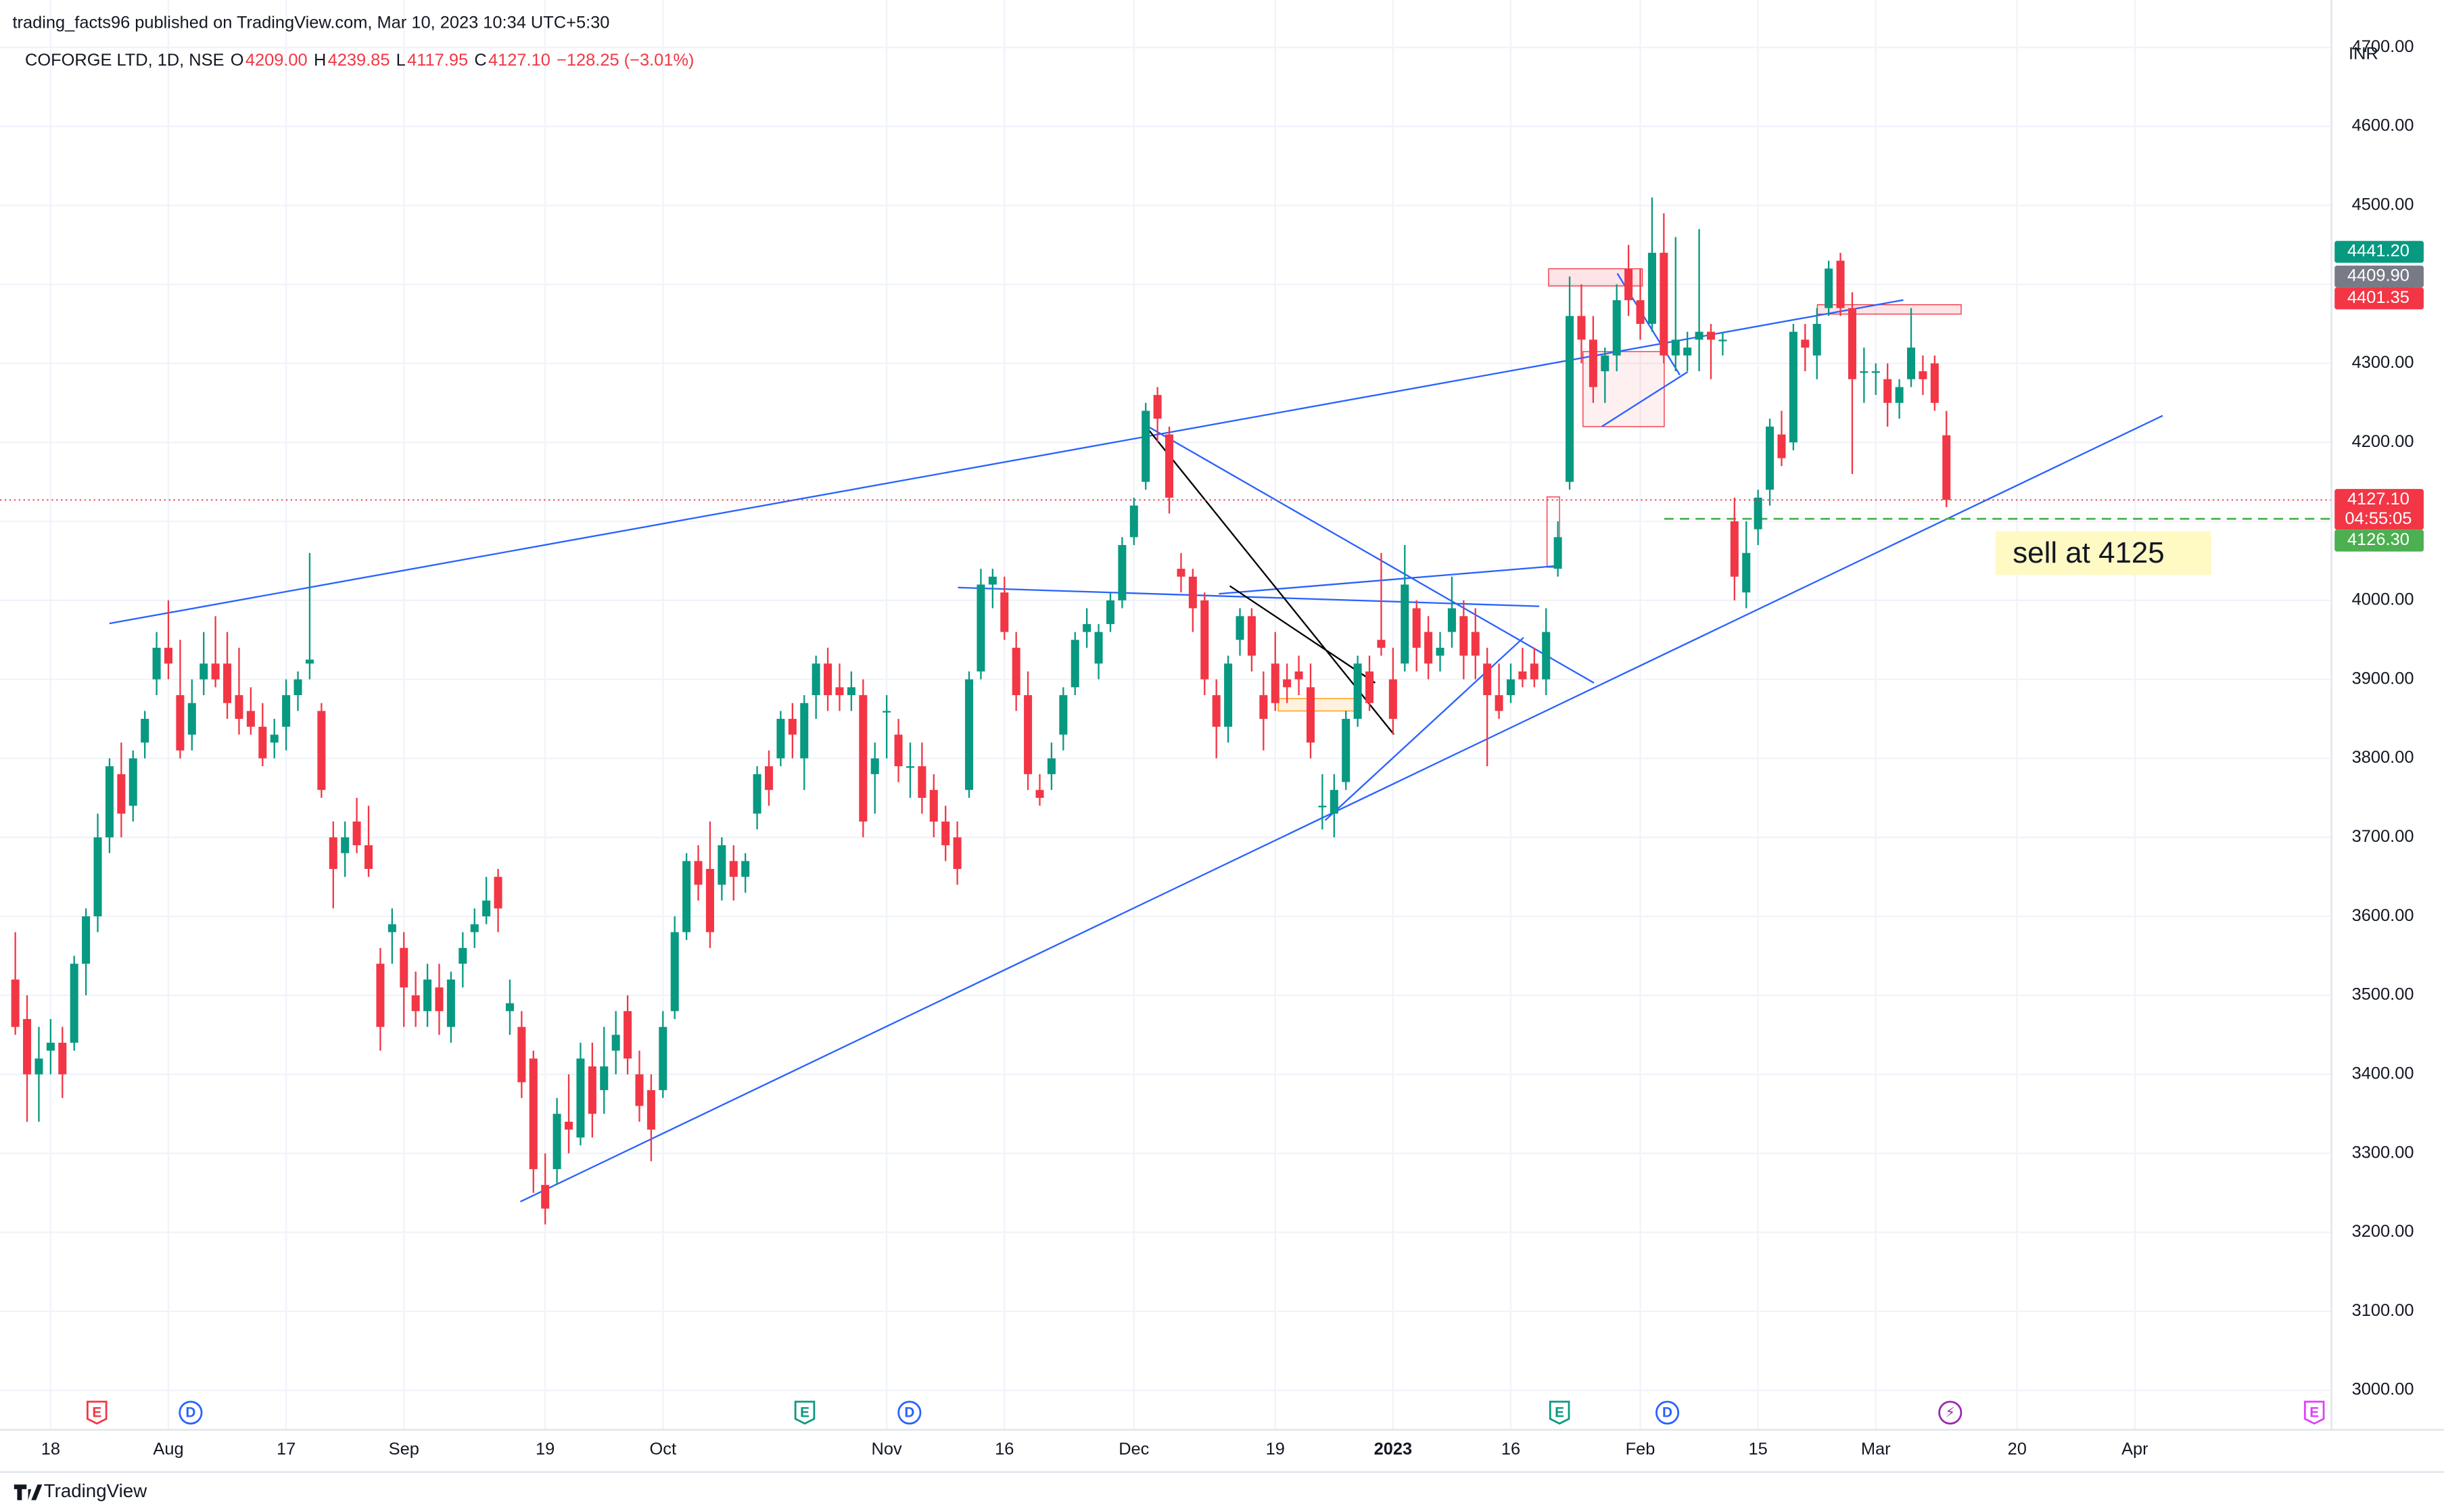 This screenshot has height=1512, width=2444. I want to click on event-label: D, so click(1667, 1413).